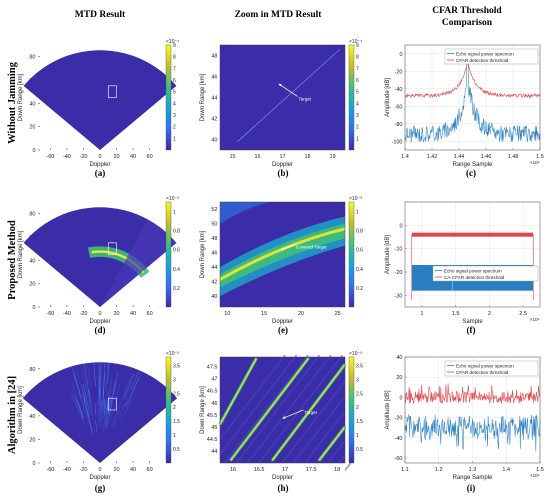 The height and width of the screenshot is (497, 550). Describe the element at coordinates (282, 255) in the screenshot. I see `heatmap-band-mid` at that location.